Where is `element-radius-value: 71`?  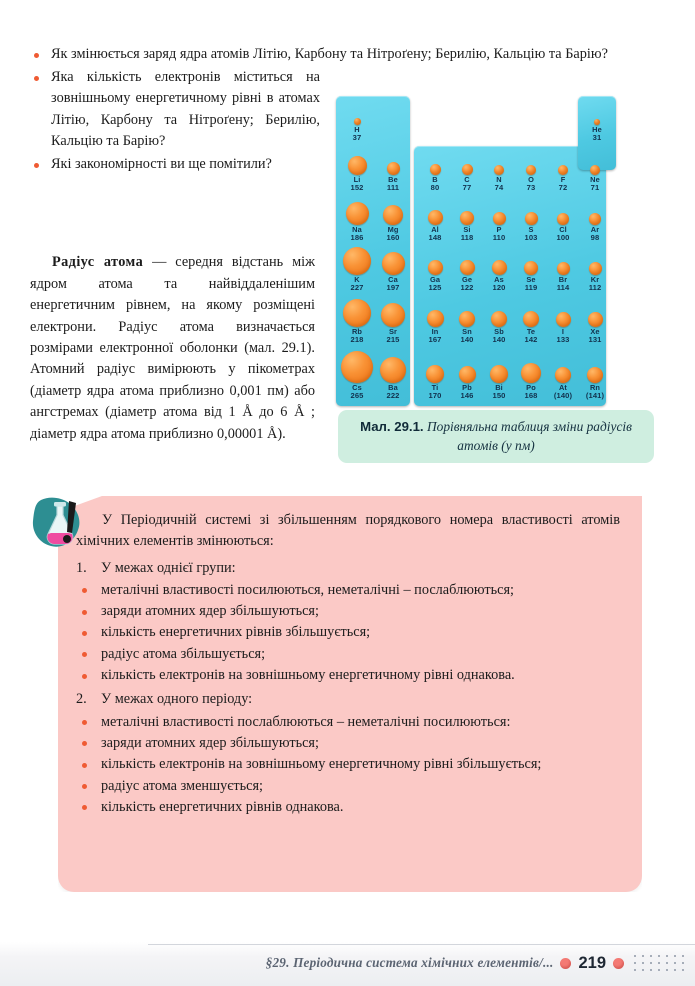 element-radius-value: 71 is located at coordinates (595, 188).